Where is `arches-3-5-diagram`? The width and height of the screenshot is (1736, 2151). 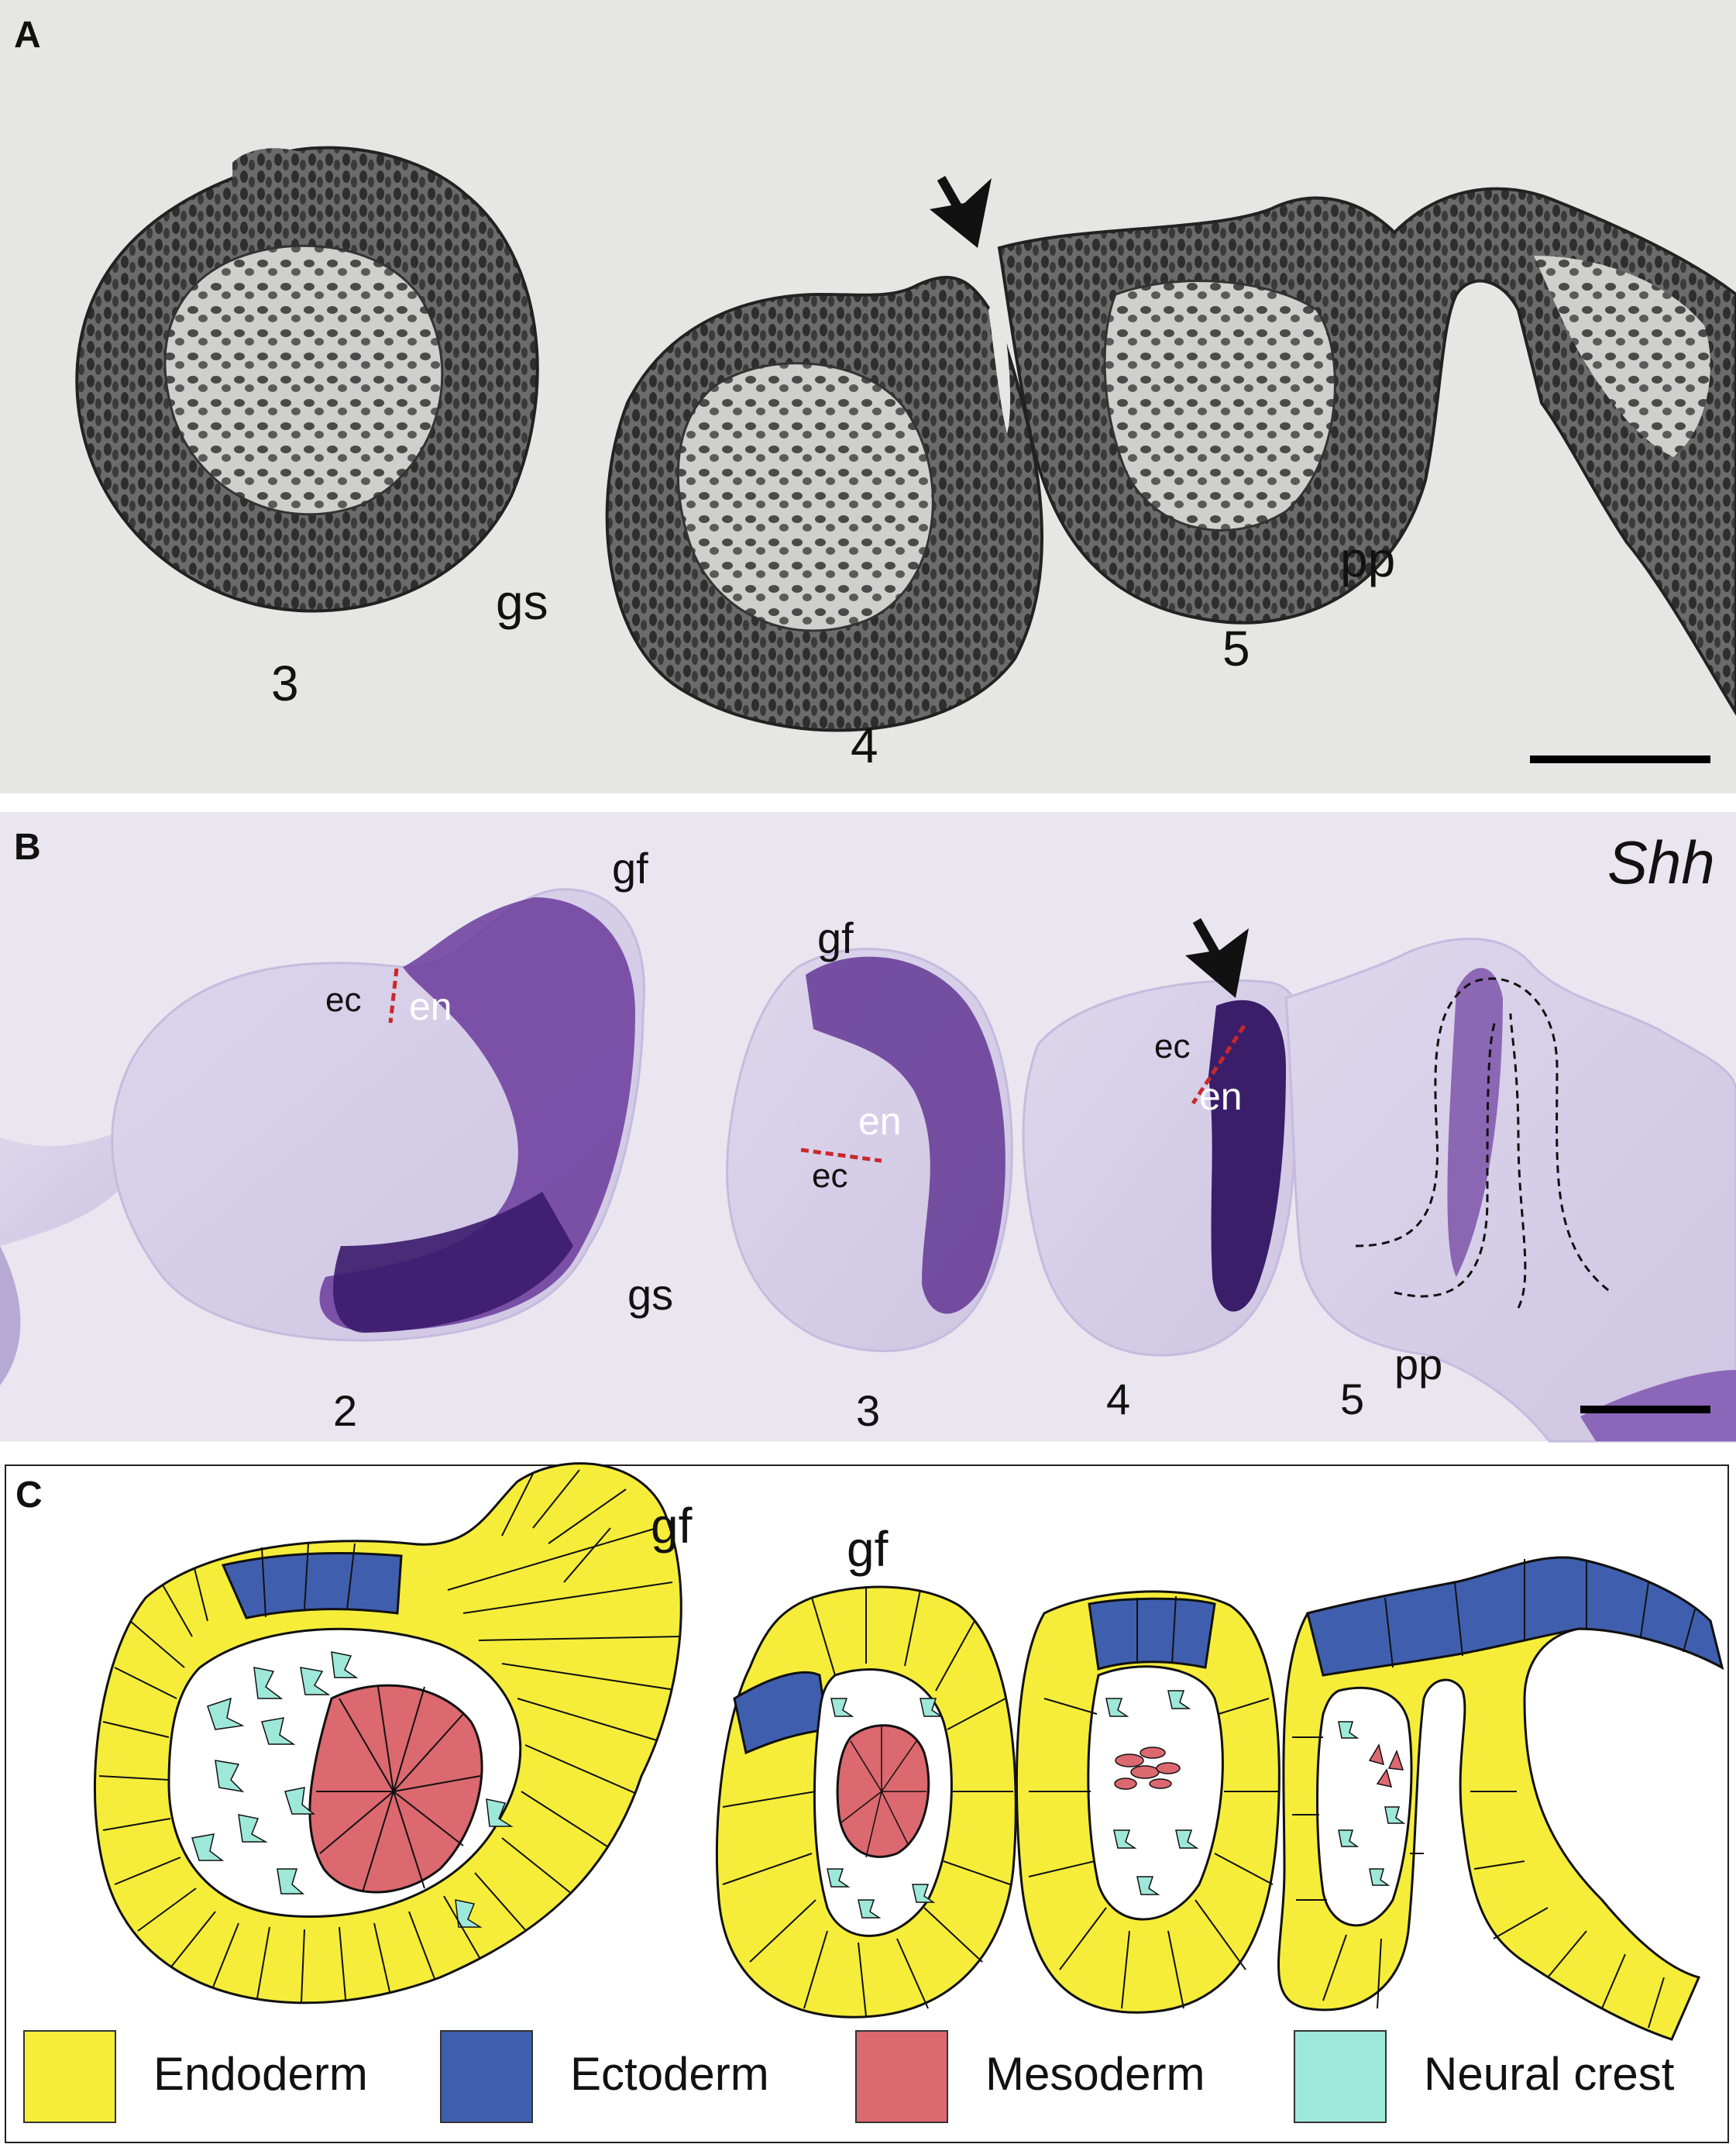
arches-3-5-diagram is located at coordinates (1219, 1798).